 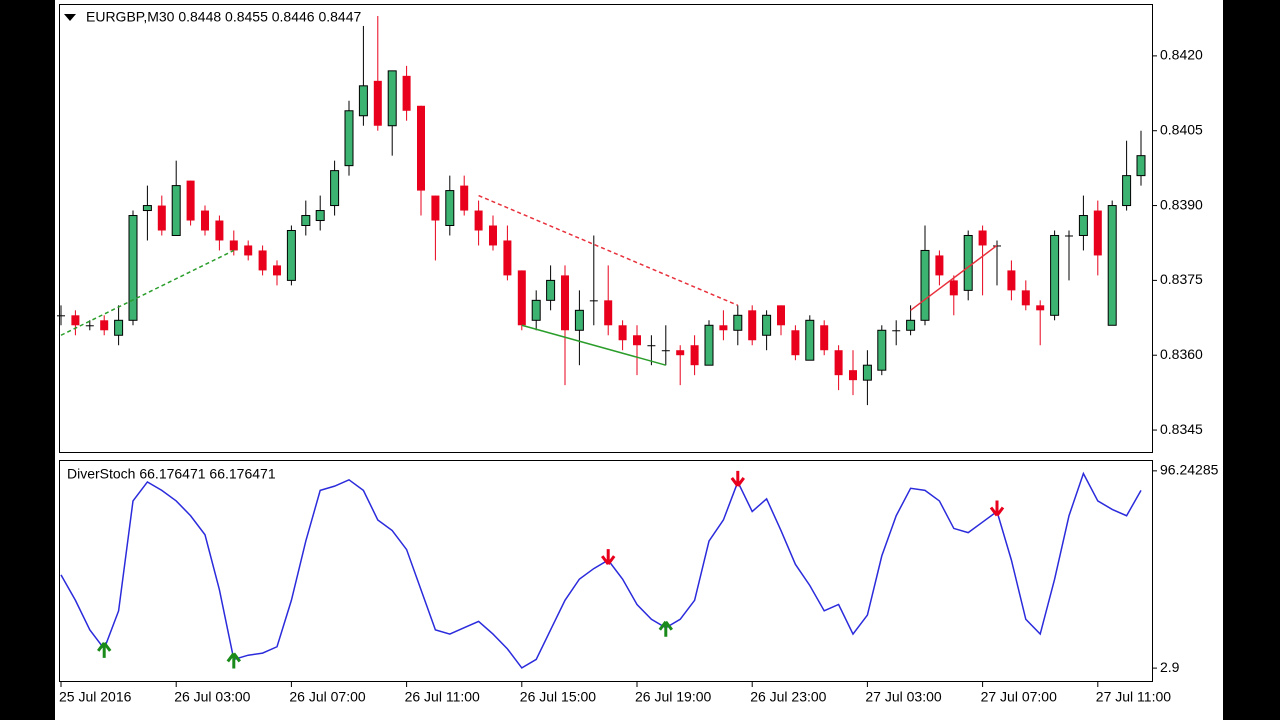 What do you see at coordinates (442, 697) in the screenshot?
I see `x-tick-label: 26 Jul 11:00` at bounding box center [442, 697].